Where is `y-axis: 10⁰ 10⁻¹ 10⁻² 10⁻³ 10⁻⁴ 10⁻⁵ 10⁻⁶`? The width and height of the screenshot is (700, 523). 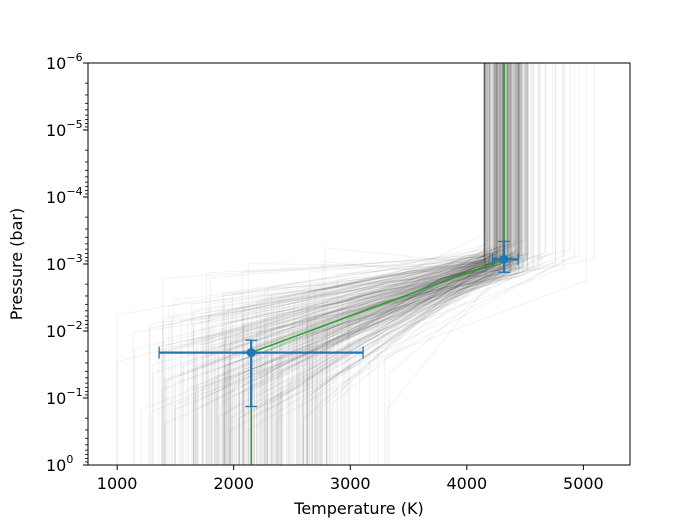
y-axis: 10⁰ 10⁻¹ 10⁻² 10⁻³ 10⁻⁴ 10⁻⁵ 10⁻⁶ is located at coordinates (67, 263).